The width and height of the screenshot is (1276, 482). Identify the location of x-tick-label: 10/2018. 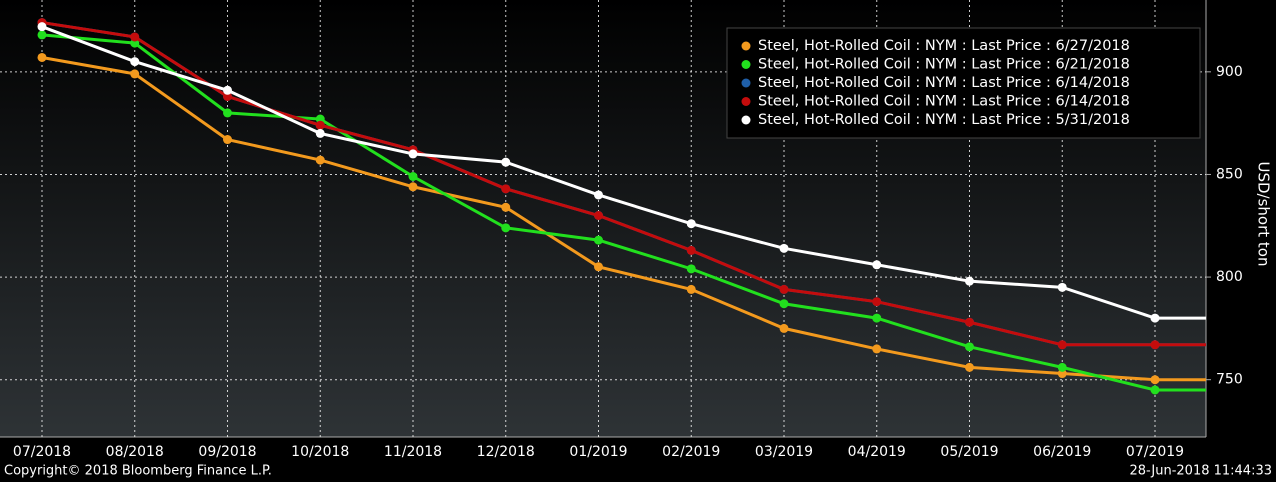
(320, 452).